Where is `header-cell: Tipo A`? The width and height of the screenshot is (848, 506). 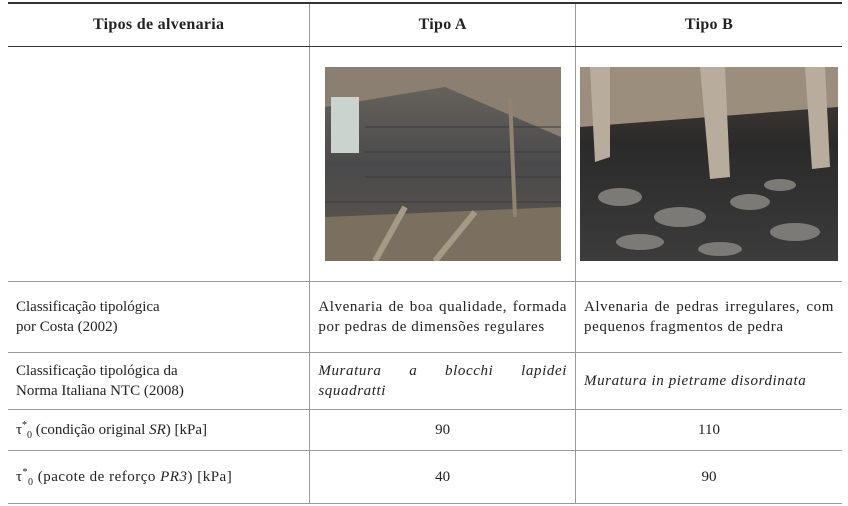 header-cell: Tipo A is located at coordinates (442, 24).